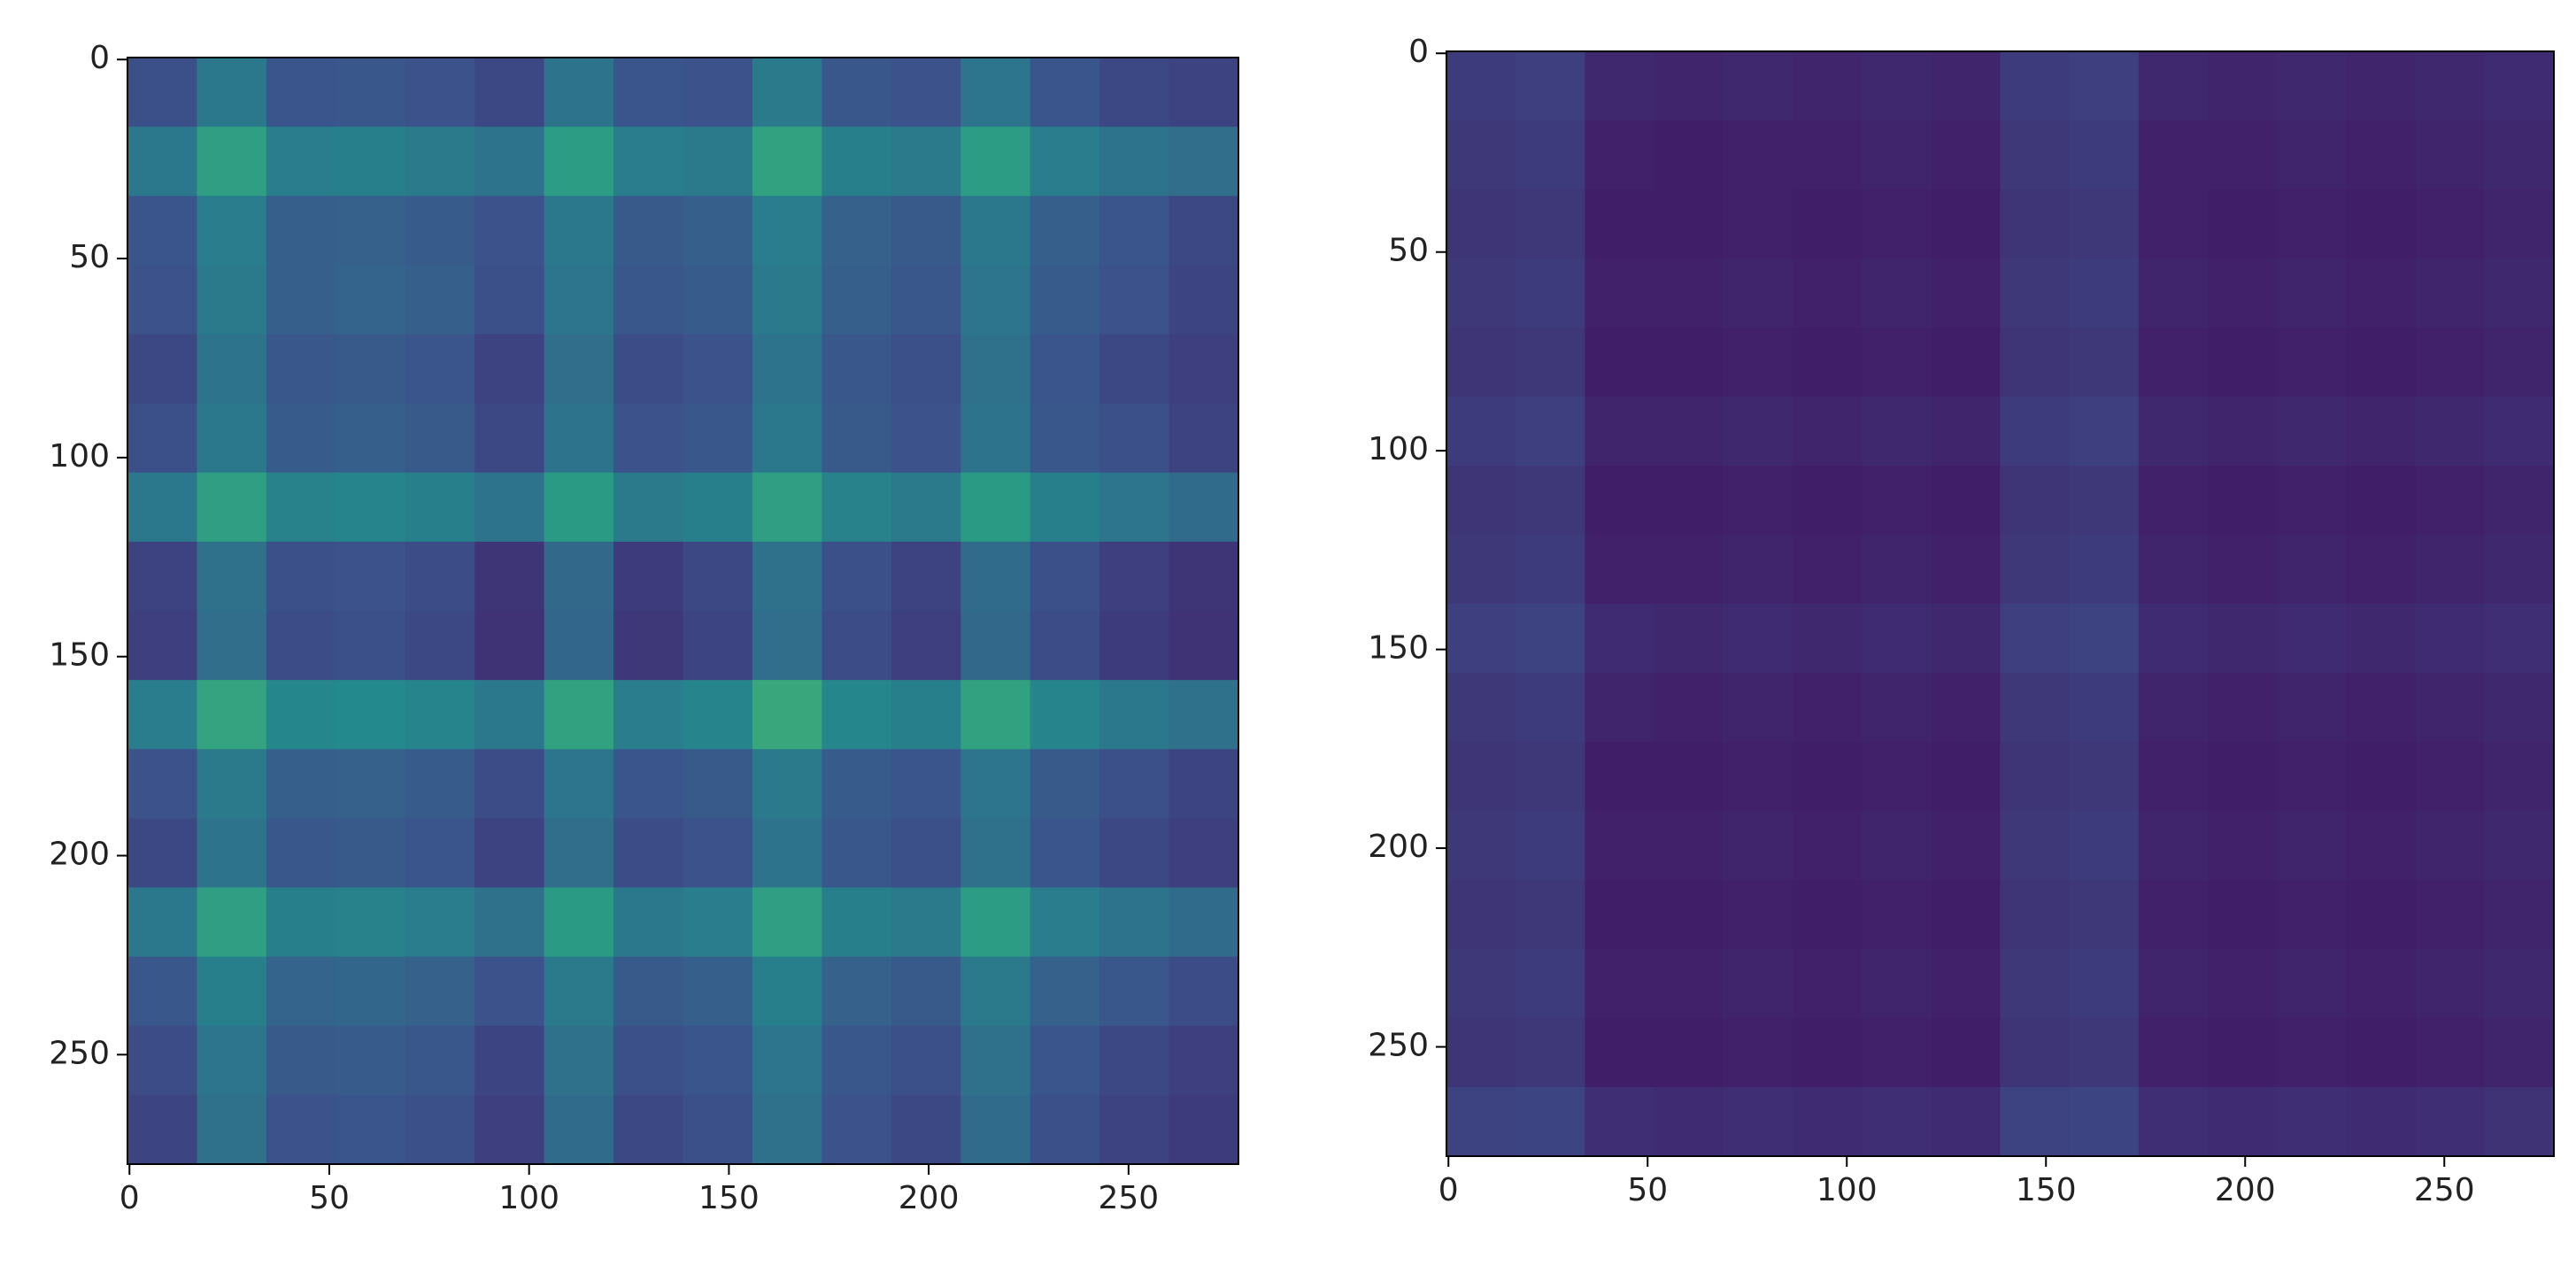 This screenshot has height=1273, width=2576. What do you see at coordinates (1448, 1190) in the screenshot?
I see `x-tick-label: 0` at bounding box center [1448, 1190].